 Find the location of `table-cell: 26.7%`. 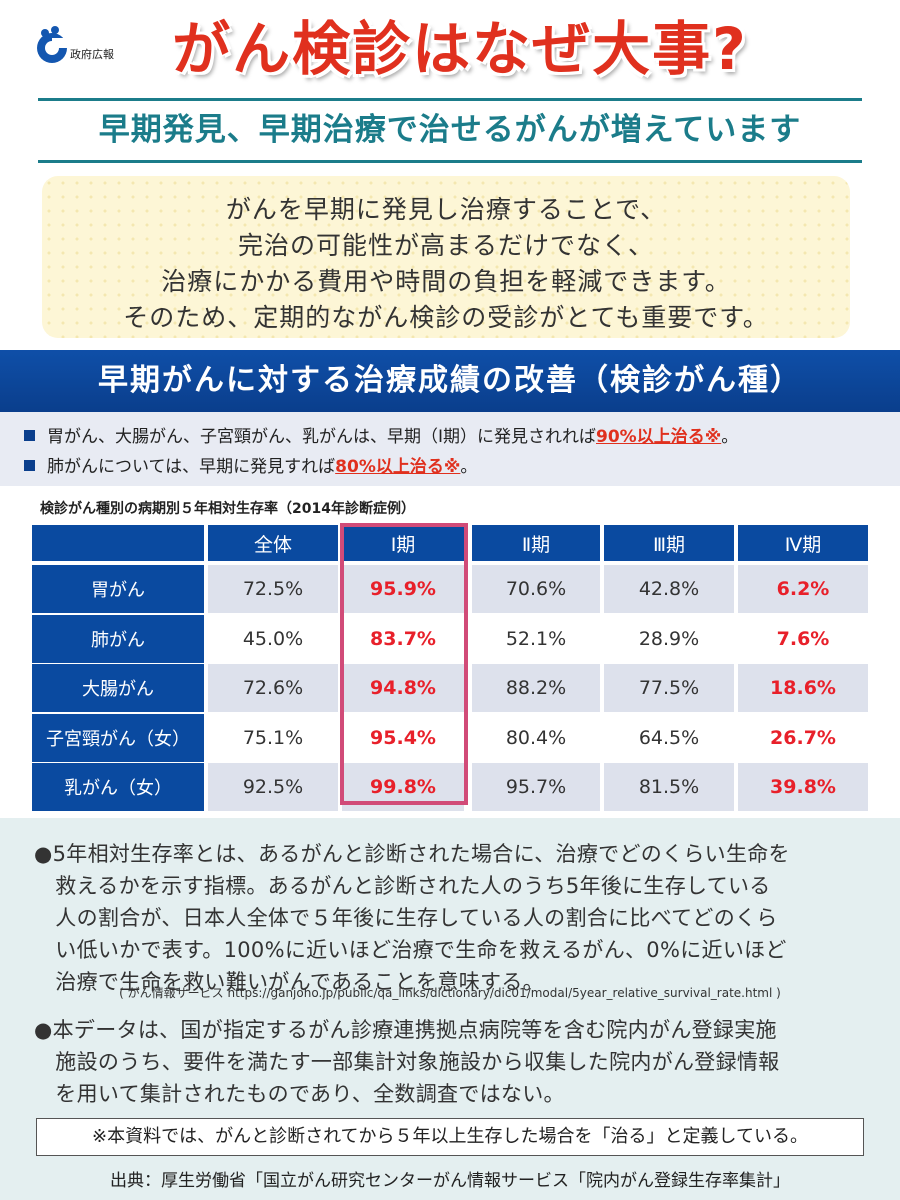

table-cell: 26.7% is located at coordinates (803, 737).